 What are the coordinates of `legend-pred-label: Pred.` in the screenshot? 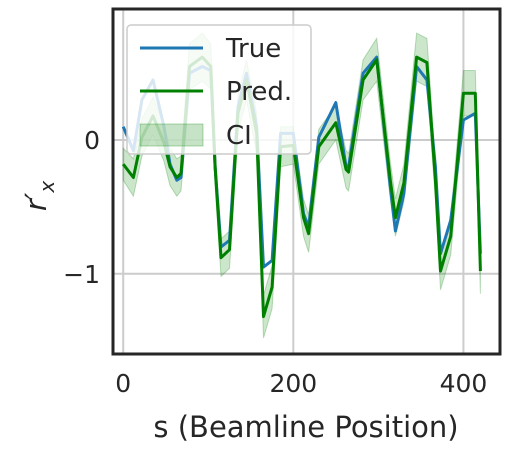 It's located at (259, 92).